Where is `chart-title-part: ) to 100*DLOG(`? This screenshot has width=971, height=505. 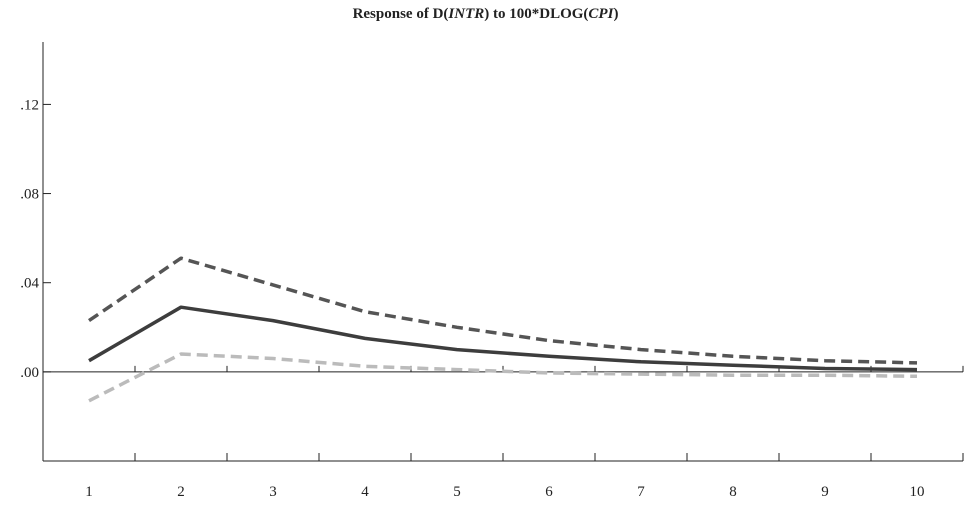
chart-title-part: ) to 100*DLOG( is located at coordinates (536, 14).